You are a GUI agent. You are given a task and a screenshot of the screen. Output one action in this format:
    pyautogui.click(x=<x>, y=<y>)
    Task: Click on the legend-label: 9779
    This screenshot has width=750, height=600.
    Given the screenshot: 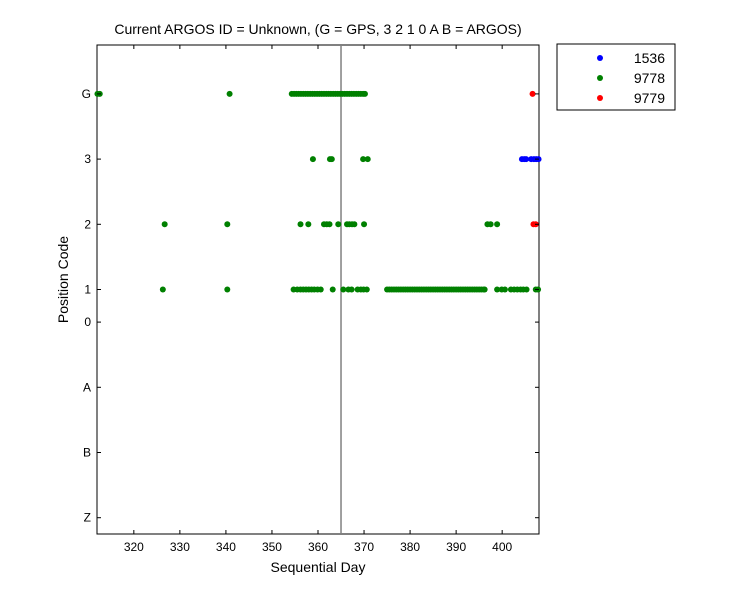 What is the action you would take?
    pyautogui.click(x=649, y=98)
    